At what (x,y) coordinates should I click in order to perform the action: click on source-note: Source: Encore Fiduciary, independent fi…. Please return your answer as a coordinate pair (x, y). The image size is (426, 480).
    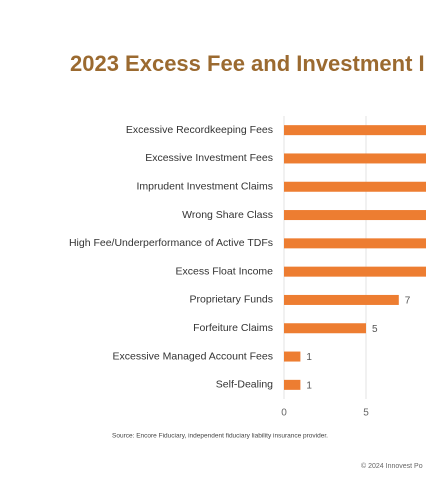
    Looking at the image, I should click on (220, 436).